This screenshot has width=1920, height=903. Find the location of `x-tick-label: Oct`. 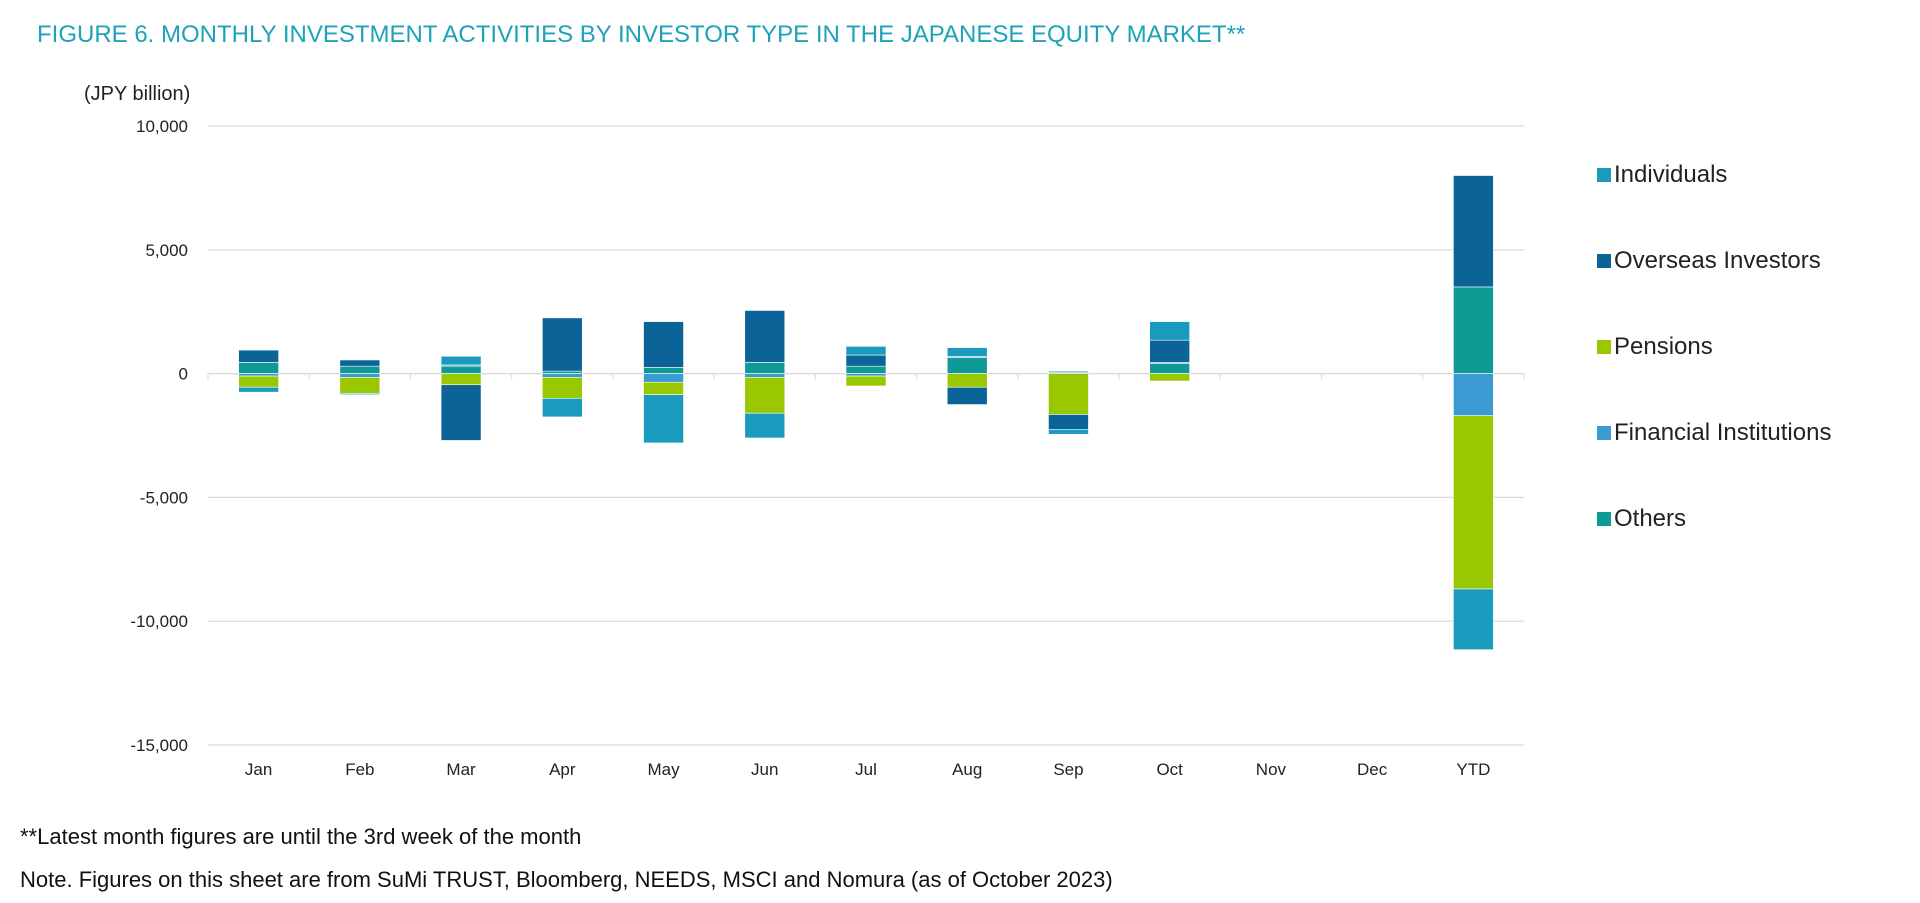

x-tick-label: Oct is located at coordinates (1169, 769).